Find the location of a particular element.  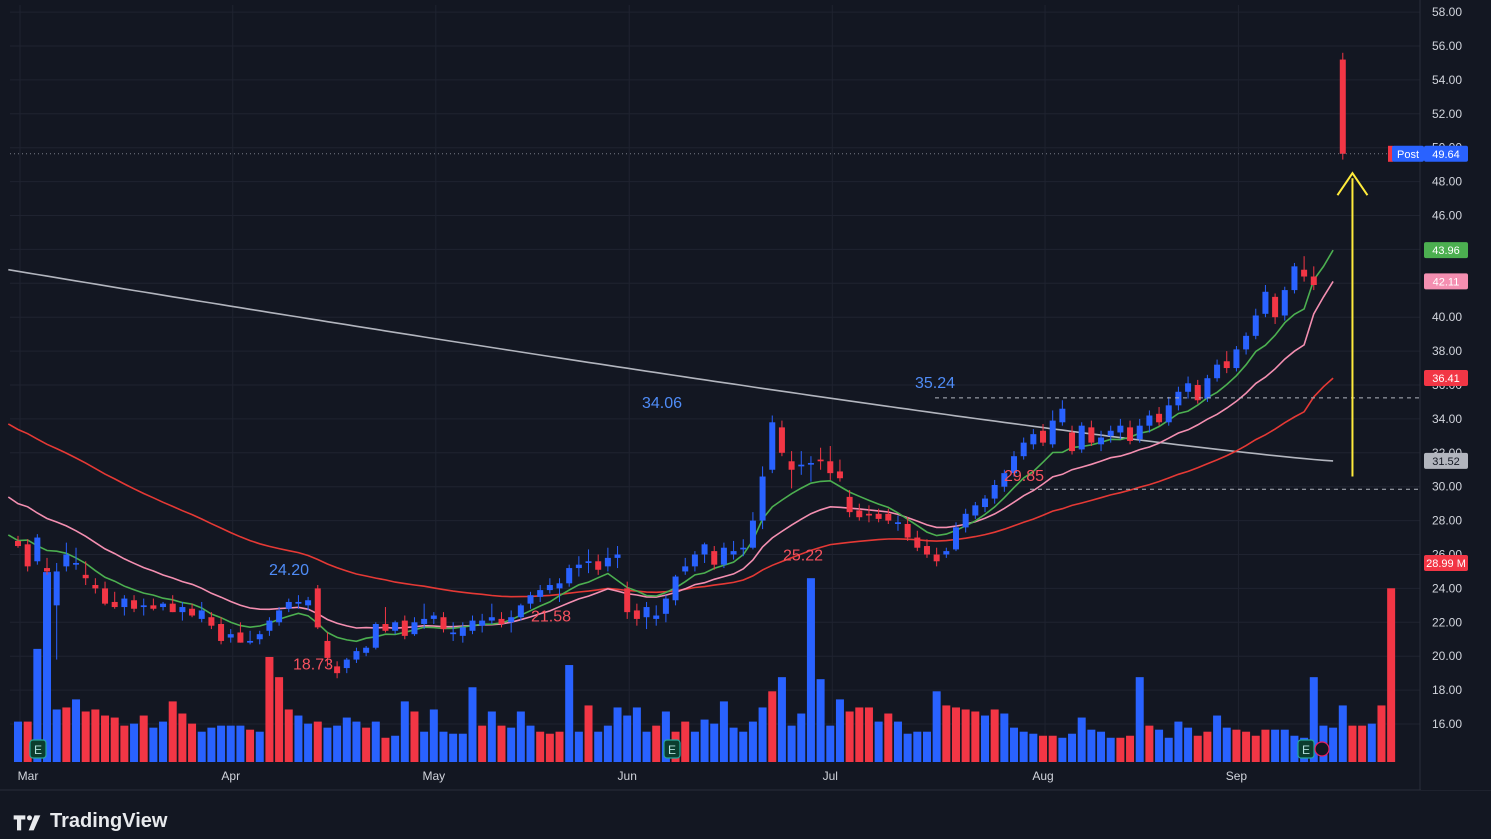

earnings-badge is located at coordinates (1306, 749).